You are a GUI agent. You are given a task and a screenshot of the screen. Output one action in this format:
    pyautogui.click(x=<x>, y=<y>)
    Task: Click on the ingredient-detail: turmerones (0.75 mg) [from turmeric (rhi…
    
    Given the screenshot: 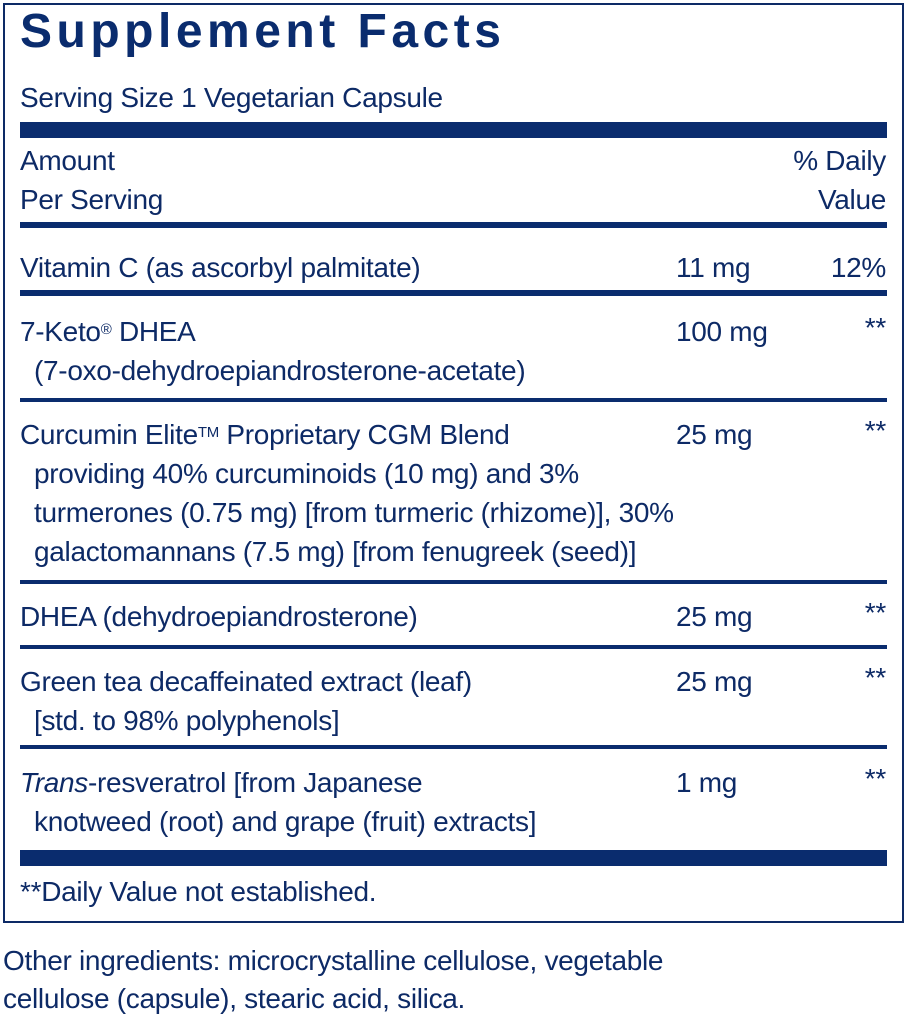 What is the action you would take?
    pyautogui.click(x=354, y=512)
    